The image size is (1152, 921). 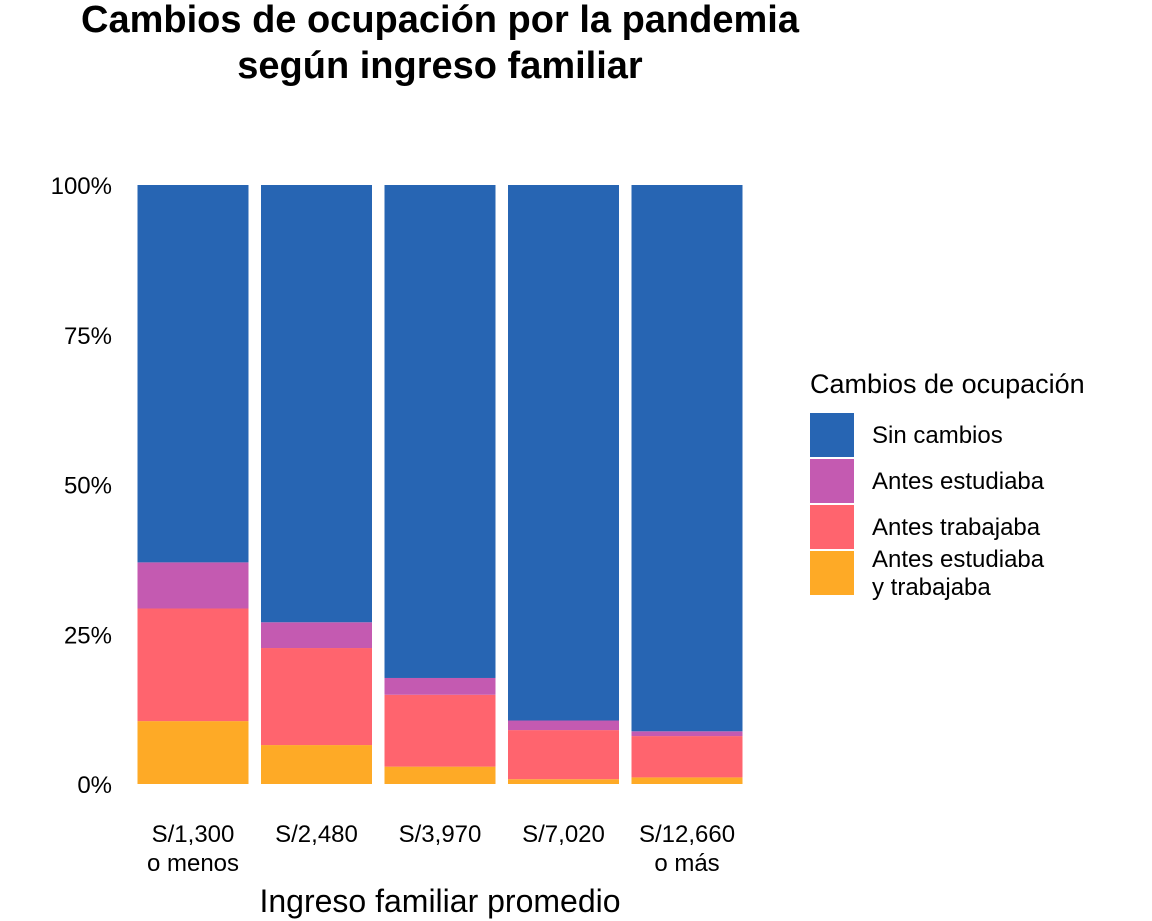 What do you see at coordinates (88, 486) in the screenshot?
I see `y-tick-label: 50%` at bounding box center [88, 486].